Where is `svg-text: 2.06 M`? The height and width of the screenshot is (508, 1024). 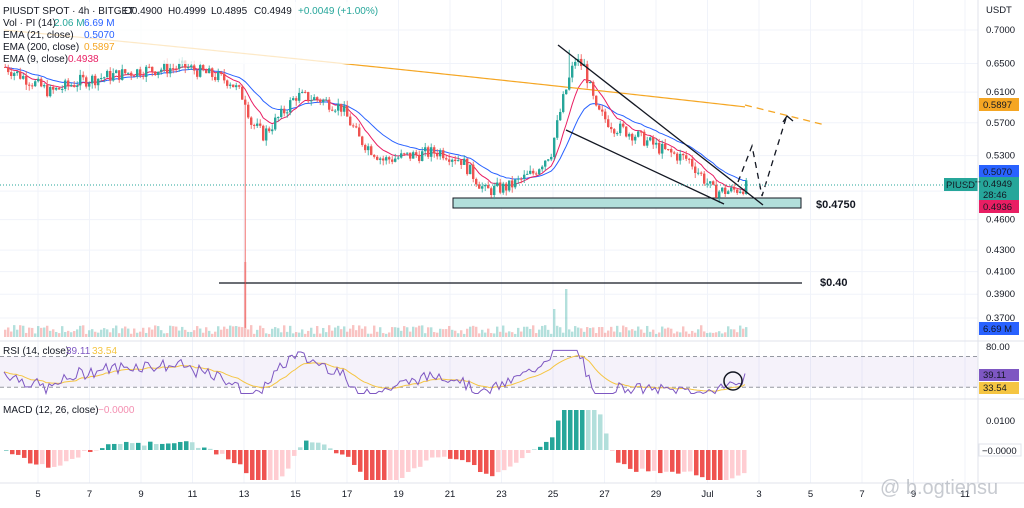
svg-text: 2.06 M is located at coordinates (69, 23).